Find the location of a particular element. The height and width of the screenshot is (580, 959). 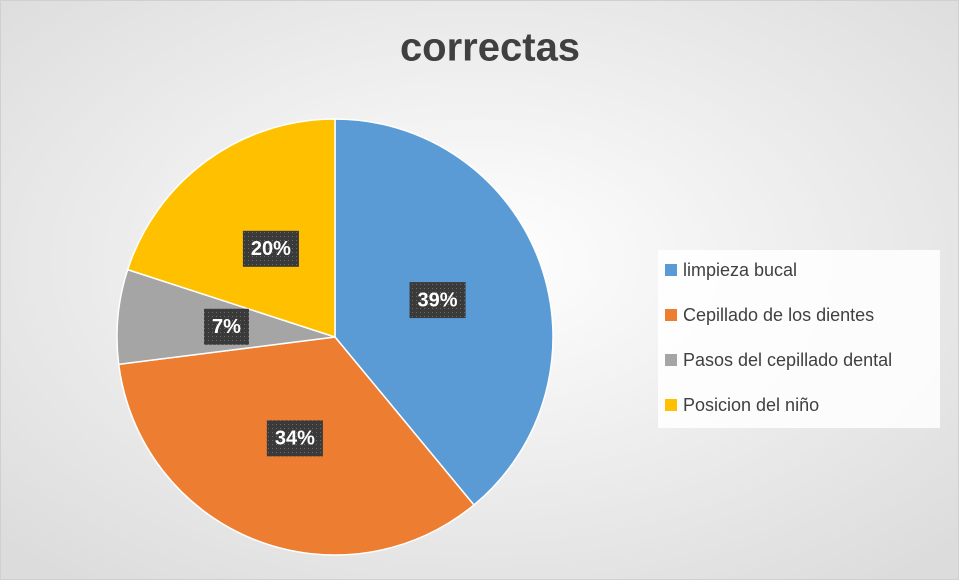

chart-title: correctas is located at coordinates (490, 48).